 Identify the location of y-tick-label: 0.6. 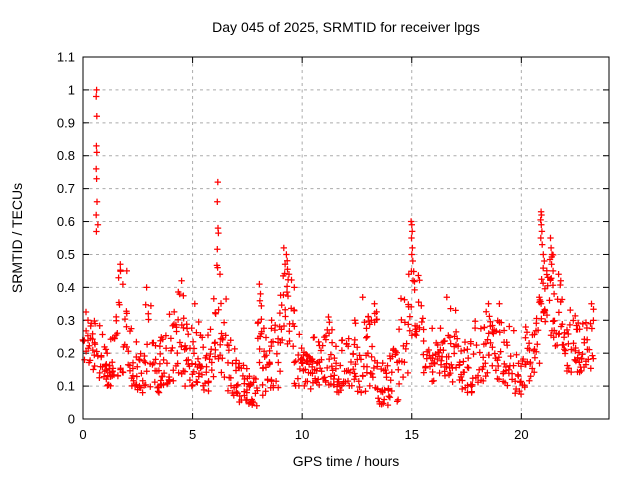
(66, 221).